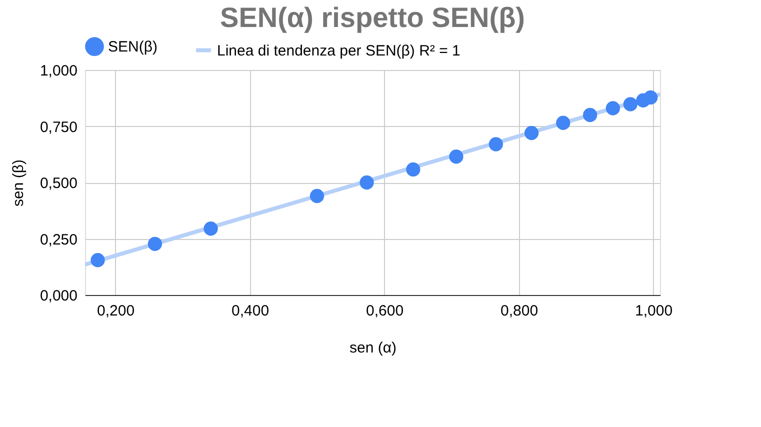 The height and width of the screenshot is (427, 761). Describe the element at coordinates (385, 311) in the screenshot. I see `x-tick-label: 0,600` at that location.